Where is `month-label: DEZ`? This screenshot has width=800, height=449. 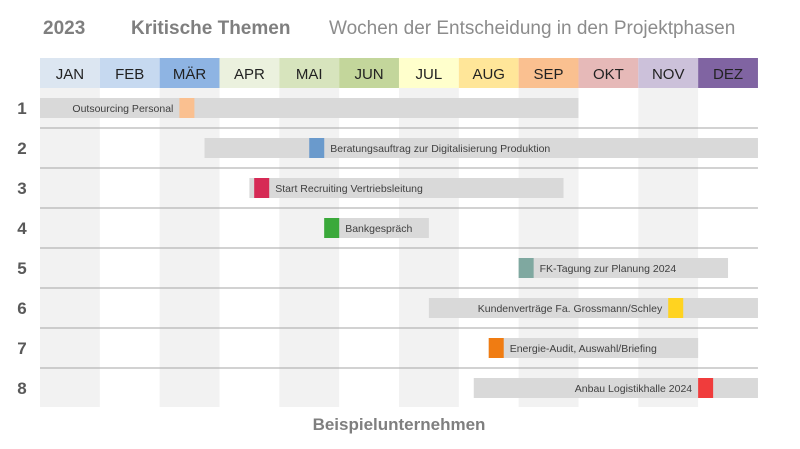
month-label: DEZ is located at coordinates (728, 74).